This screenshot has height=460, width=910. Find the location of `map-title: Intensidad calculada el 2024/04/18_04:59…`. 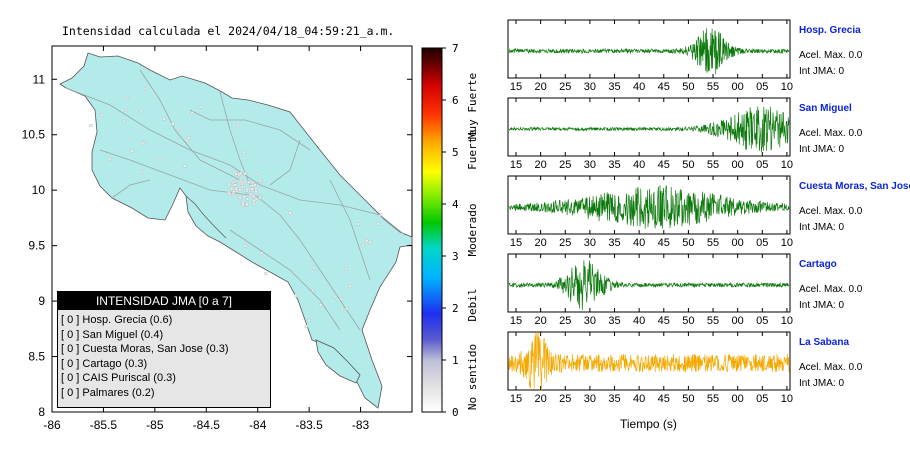

map-title: Intensidad calculada el 2024/04/18_04:59… is located at coordinates (228, 31).